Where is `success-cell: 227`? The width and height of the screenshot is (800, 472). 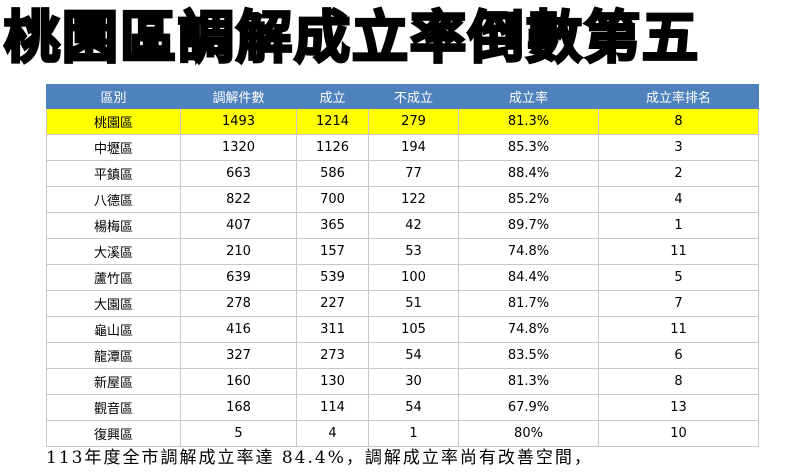 success-cell: 227 is located at coordinates (332, 303).